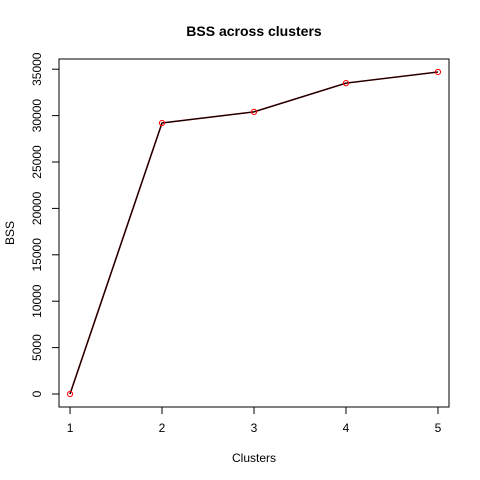 This screenshot has width=480, height=480. What do you see at coordinates (254, 458) in the screenshot?
I see `x-axis-label: Clusters` at bounding box center [254, 458].